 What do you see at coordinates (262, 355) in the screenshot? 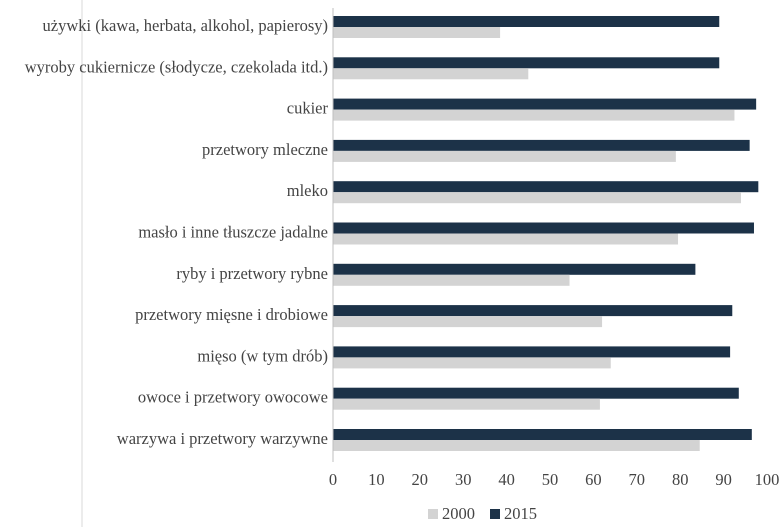
I see `category-label: mięso (w tym drób)` at bounding box center [262, 355].